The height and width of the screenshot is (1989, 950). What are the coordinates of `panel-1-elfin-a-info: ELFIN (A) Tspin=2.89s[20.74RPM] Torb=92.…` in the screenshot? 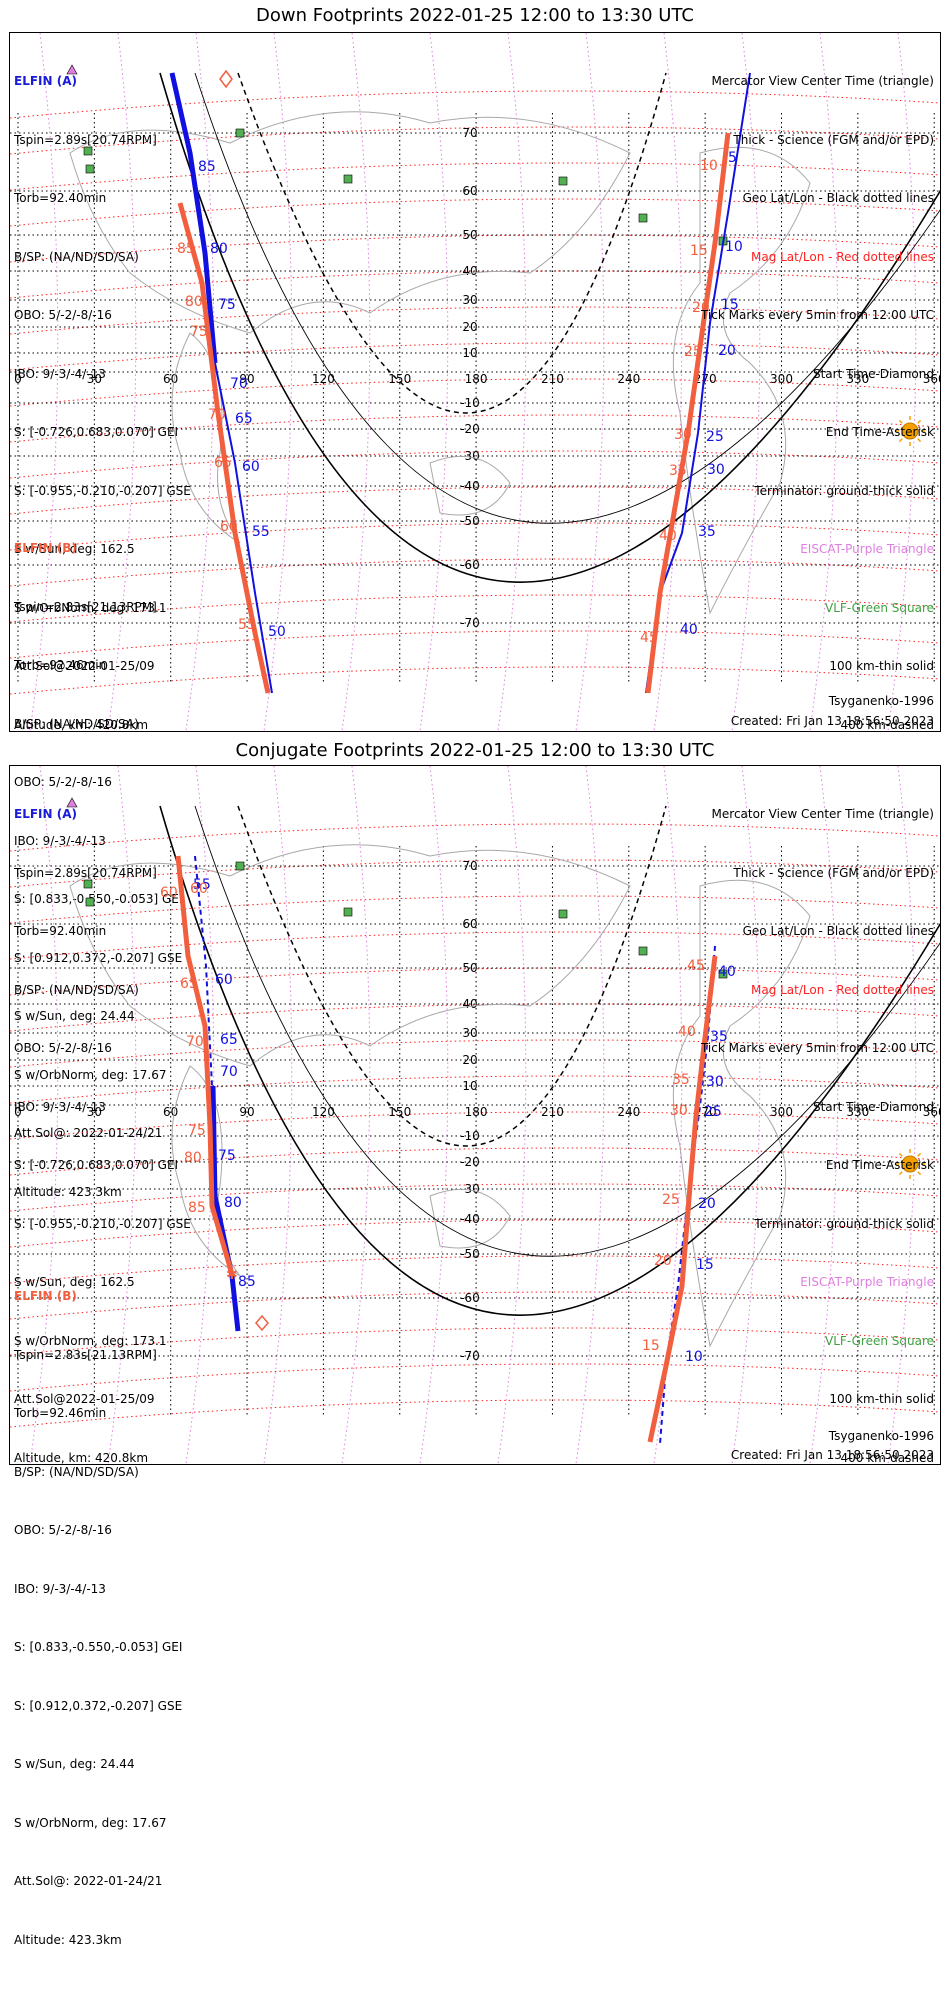 It's located at (102, 403).